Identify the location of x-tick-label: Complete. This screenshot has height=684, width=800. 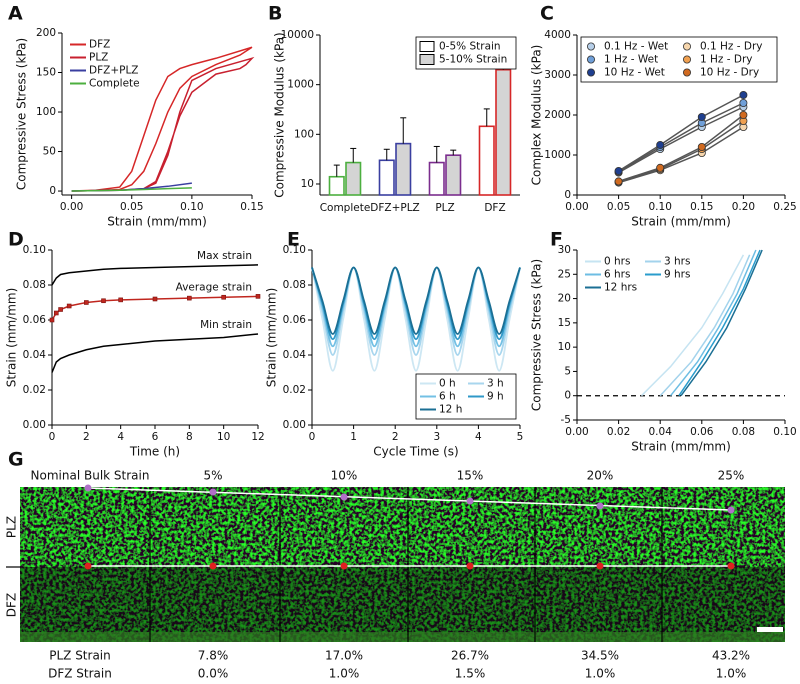
(345, 208).